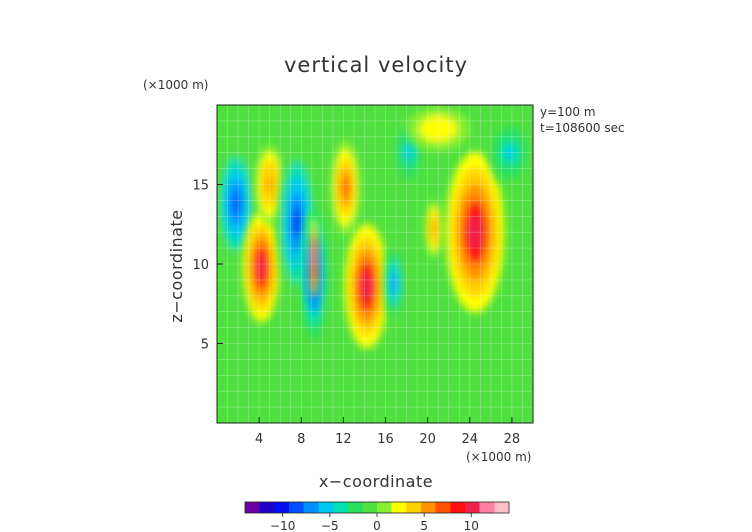  I want to click on y-axis-label: z−coordinate, so click(176, 265).